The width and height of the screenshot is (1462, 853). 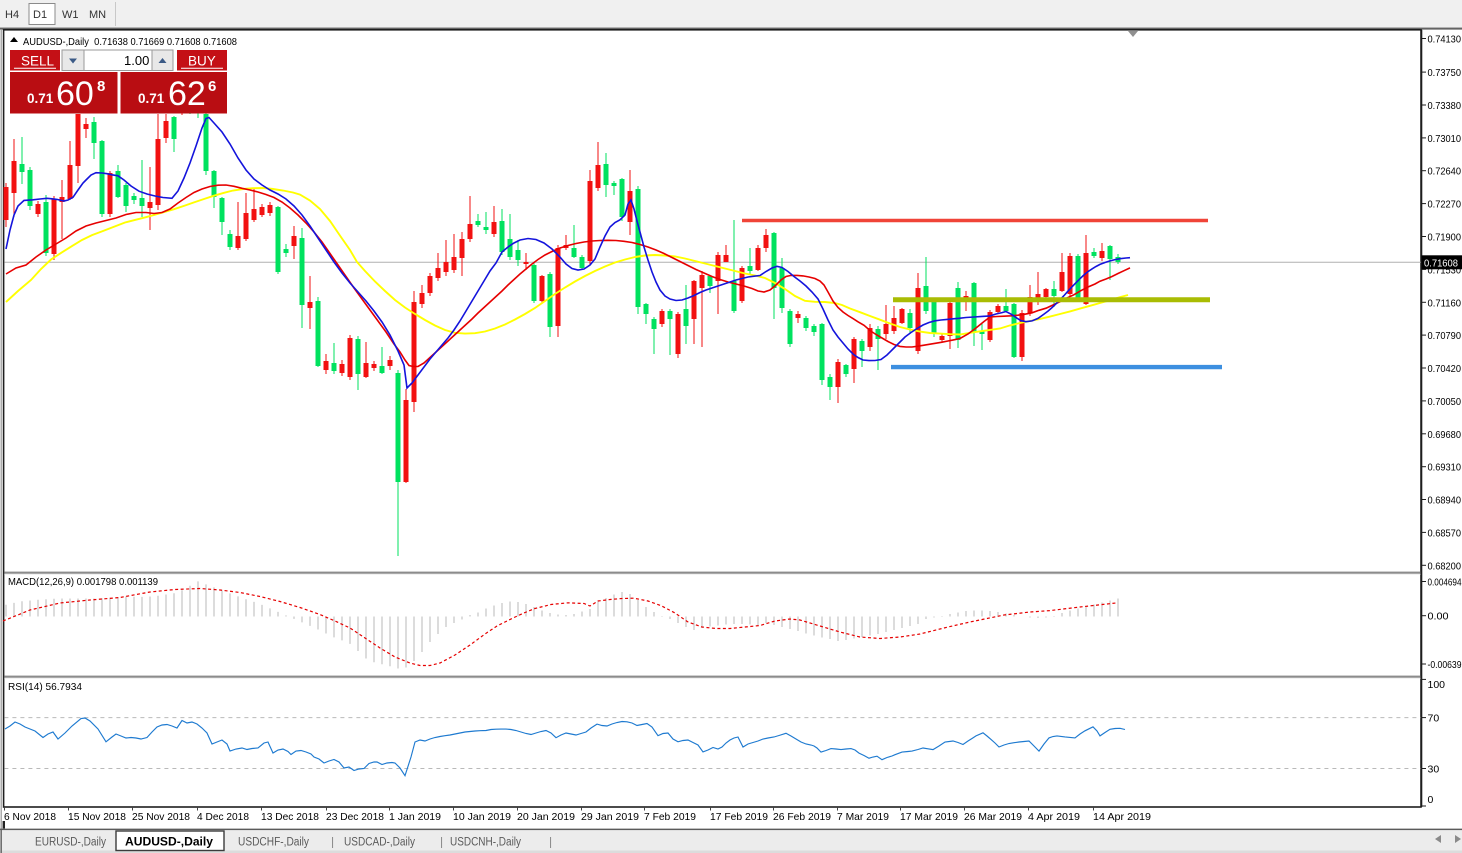 I want to click on svg-text: 26 Mar 2019, so click(x=993, y=817).